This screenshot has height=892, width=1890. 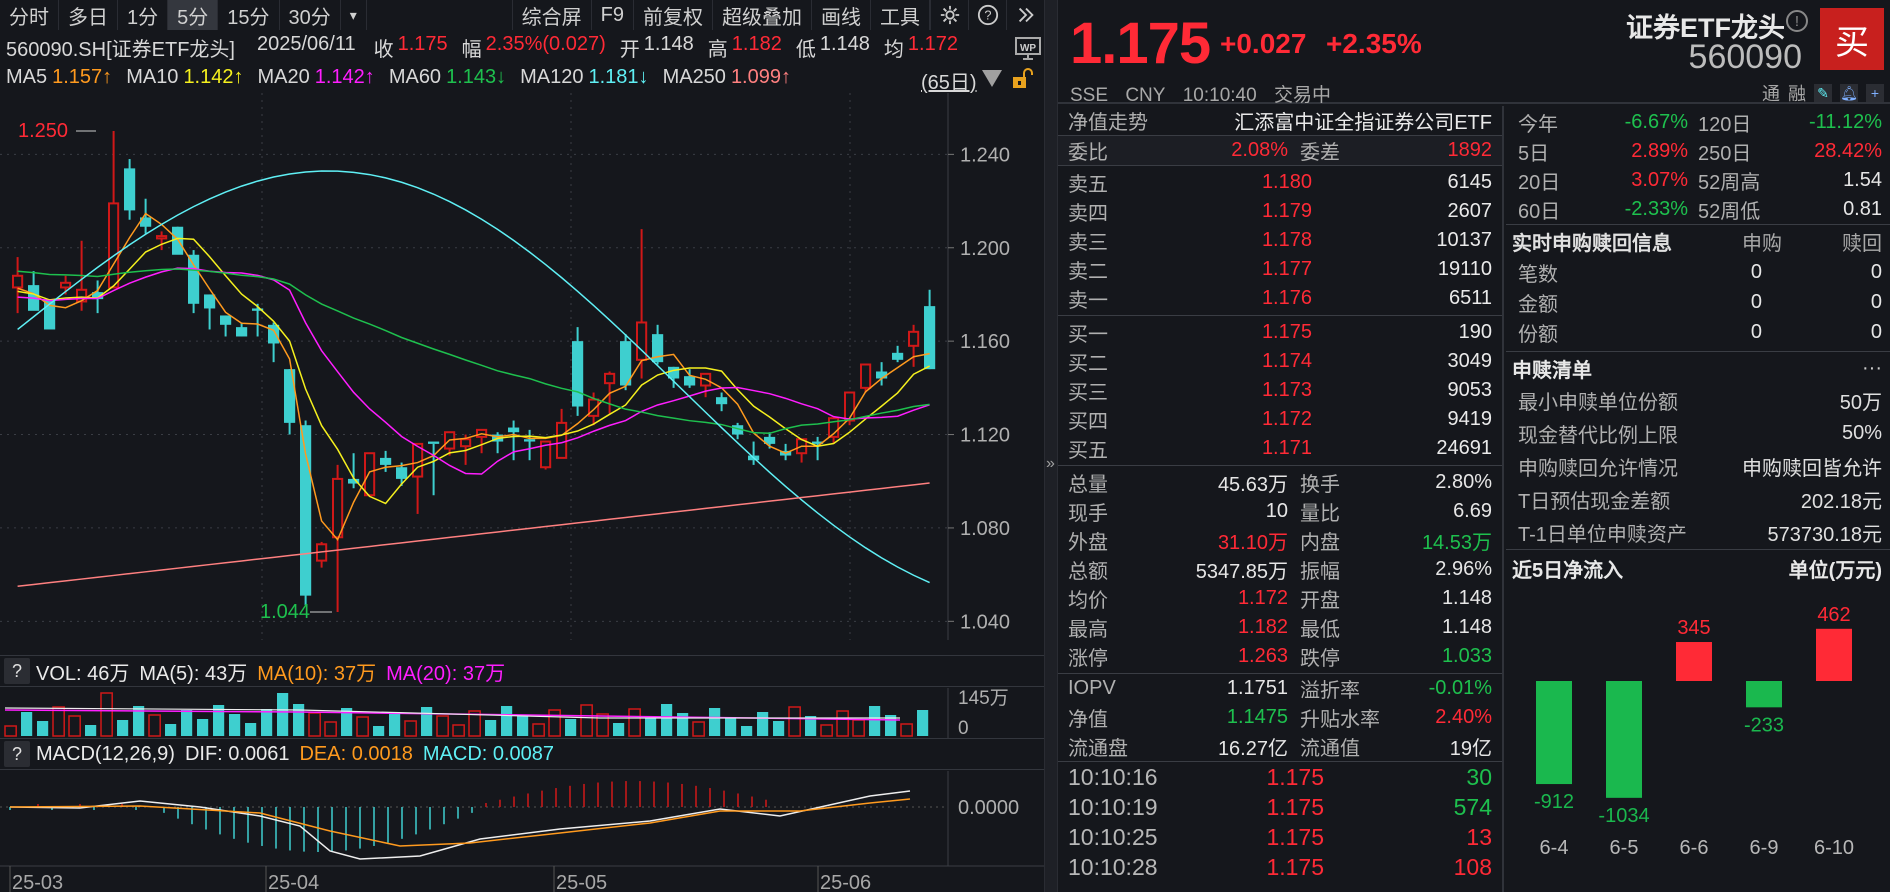 What do you see at coordinates (1479, 776) in the screenshot?
I see `tick-volume: 30` at bounding box center [1479, 776].